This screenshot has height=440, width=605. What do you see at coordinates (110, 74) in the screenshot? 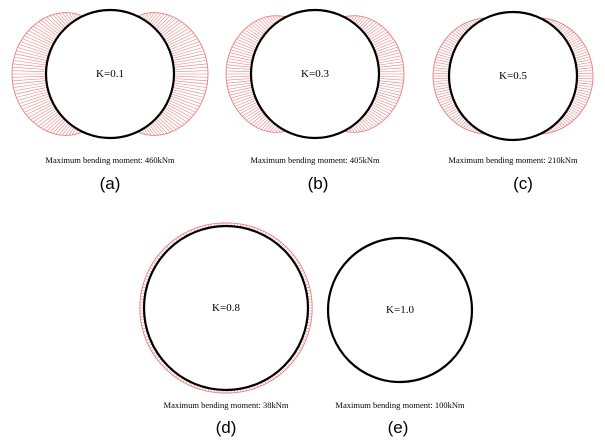
I see `moment-envelope` at bounding box center [110, 74].